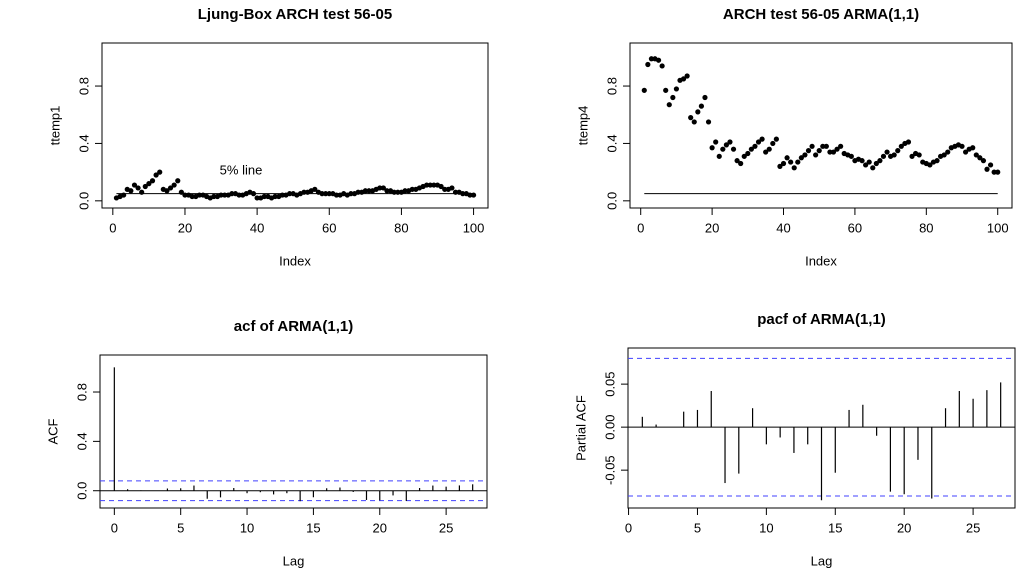 This screenshot has width=1016, height=573. Describe the element at coordinates (973, 527) in the screenshot. I see `x-tick-label: 25` at that location.